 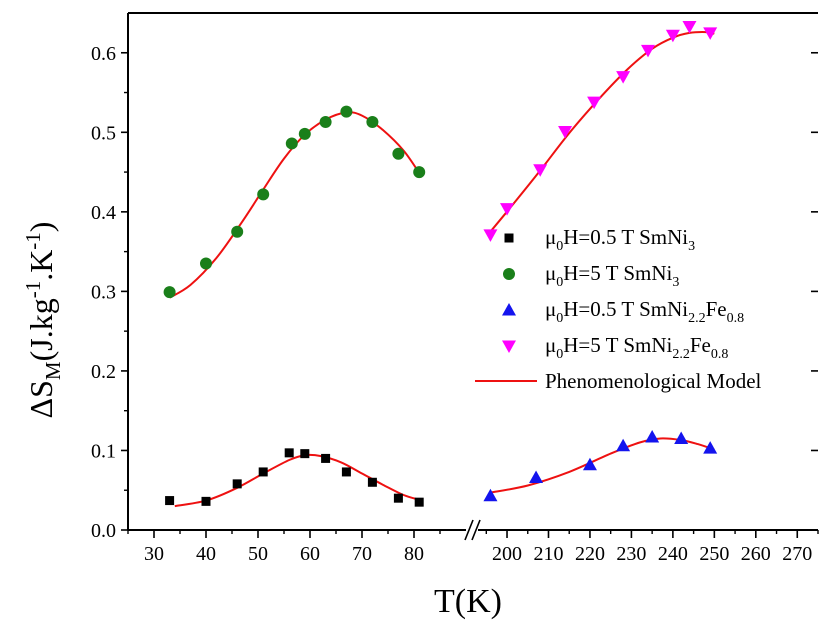 I want to click on legend-entry: μ0H=0.5 T SmNi3, so click(x=599, y=239).